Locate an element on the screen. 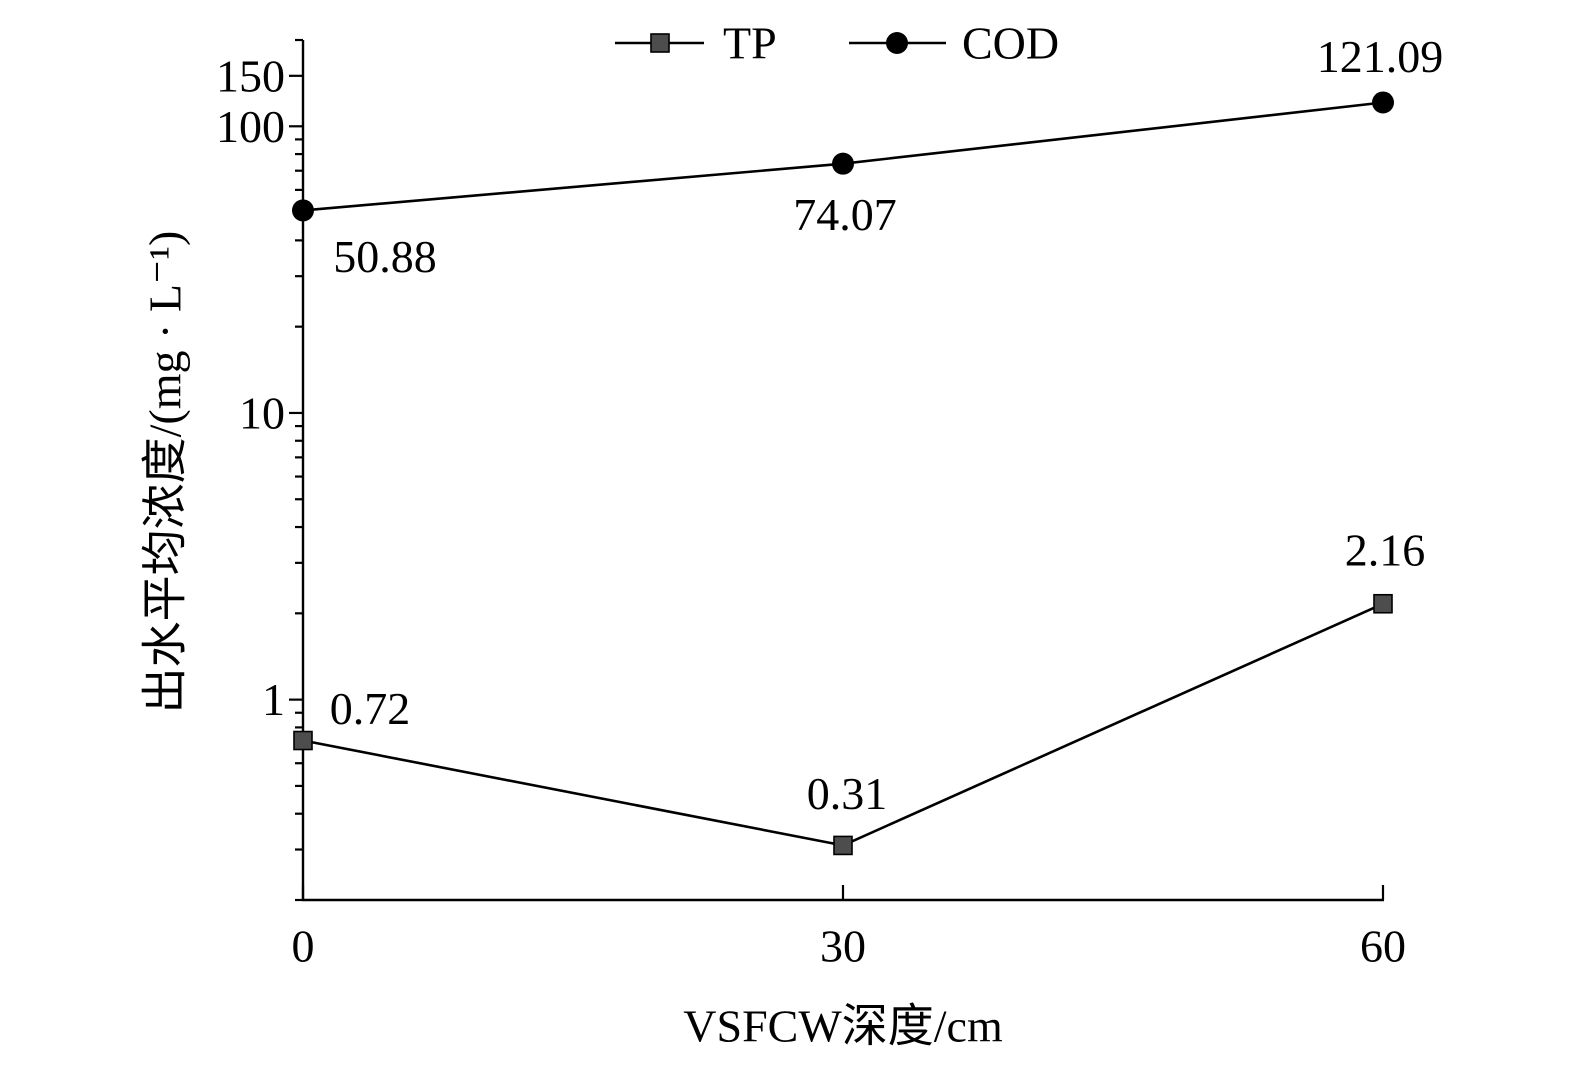 This screenshot has width=1575, height=1069. y-axis-label: 出水平均浓度/(mg · L⁻¹) is located at coordinates (165, 472).